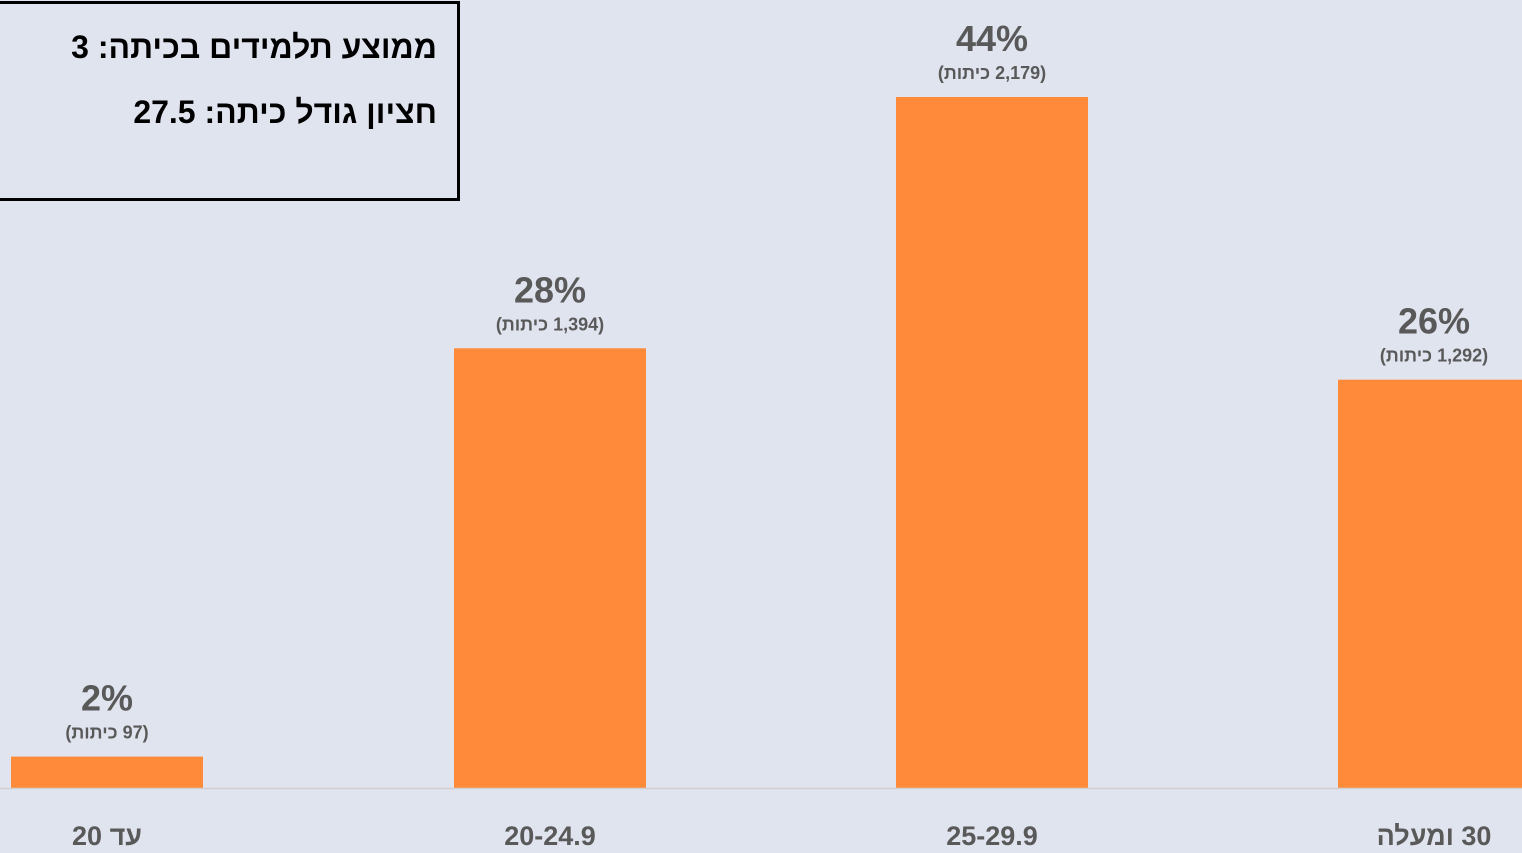  I want to click on bar-value-label: 2%, so click(107, 698).